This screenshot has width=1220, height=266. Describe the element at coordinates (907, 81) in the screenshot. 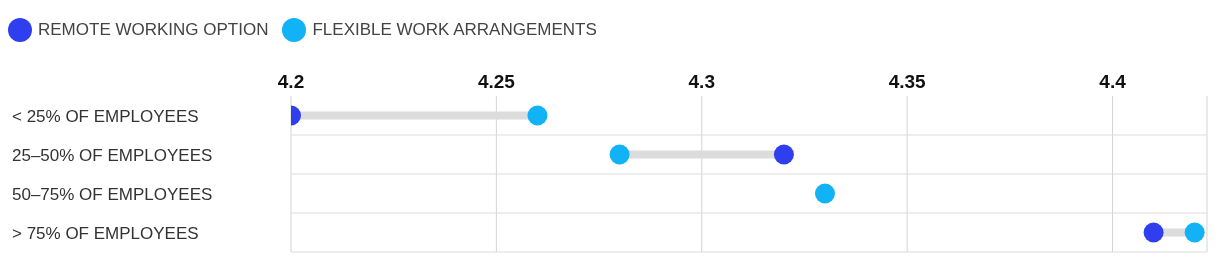

I see `x-tick-label: 4.35` at that location.